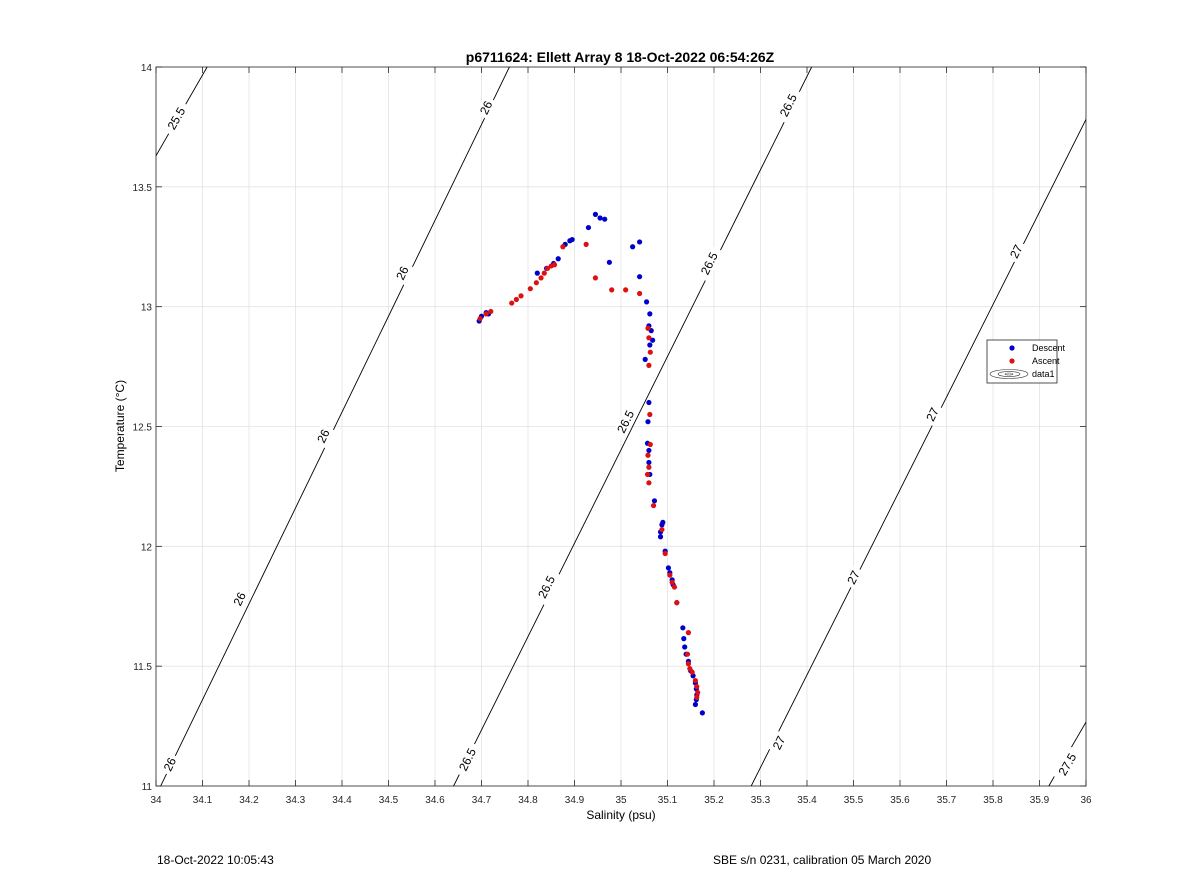 Image resolution: width=1200 pixels, height=885 pixels. Describe the element at coordinates (589, 470) in the screenshot. I see `series-ascent` at that location.